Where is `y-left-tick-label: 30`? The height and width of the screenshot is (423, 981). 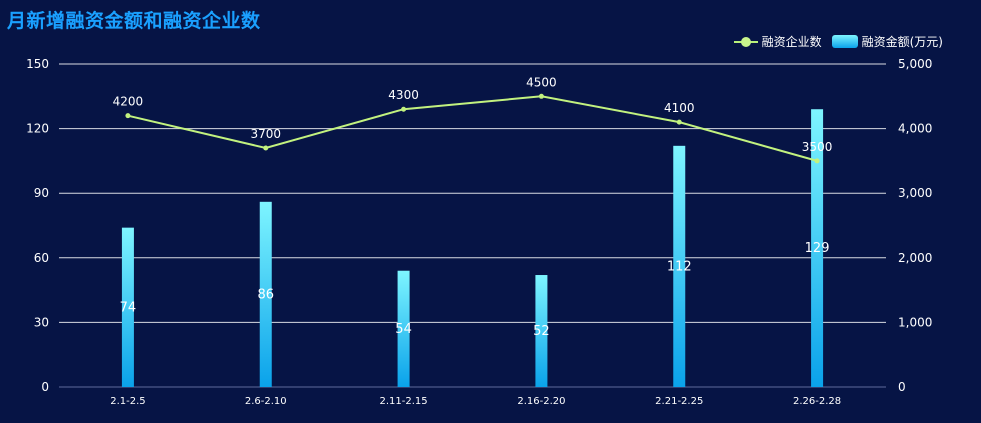
y-left-tick-label: 30 is located at coordinates (41, 322).